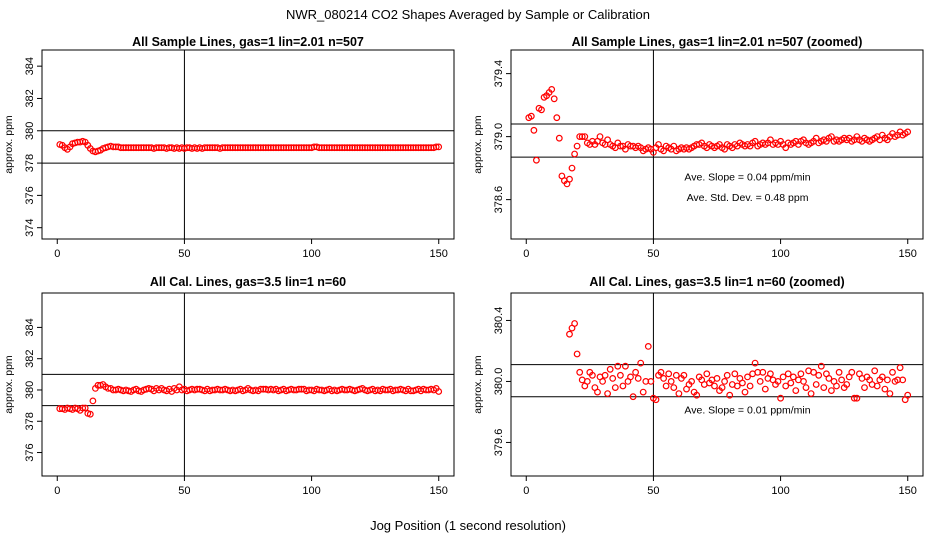 The width and height of the screenshot is (936, 540). What do you see at coordinates (747, 178) in the screenshot?
I see `annotation: Ave. Slope = 0.04 ppm/min` at bounding box center [747, 178].